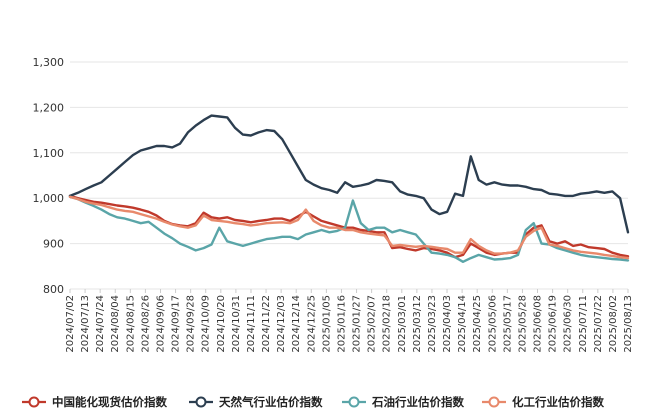 This screenshot has height=413, width=660. What do you see at coordinates (221, 324) in the screenshot?
I see `x-tick-label: 2024/10/20` at bounding box center [221, 324].